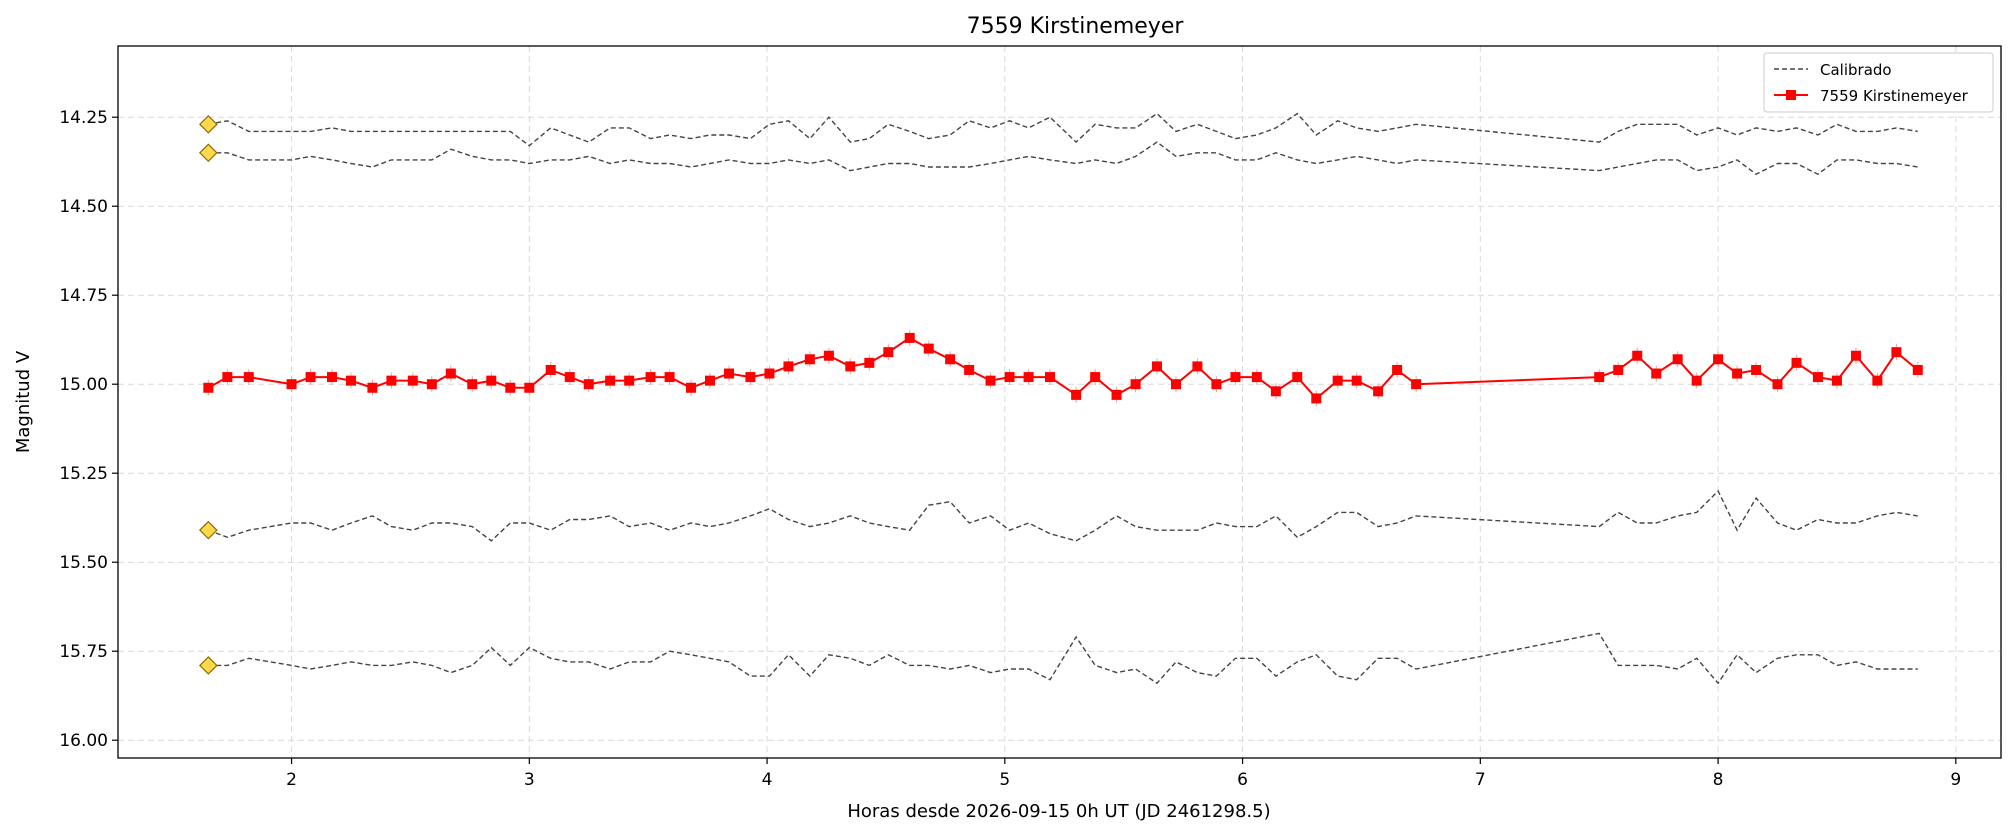 This screenshot has width=2012, height=834. What do you see at coordinates (83, 296) in the screenshot?
I see `y-tick-label: 14.75` at bounding box center [83, 296].